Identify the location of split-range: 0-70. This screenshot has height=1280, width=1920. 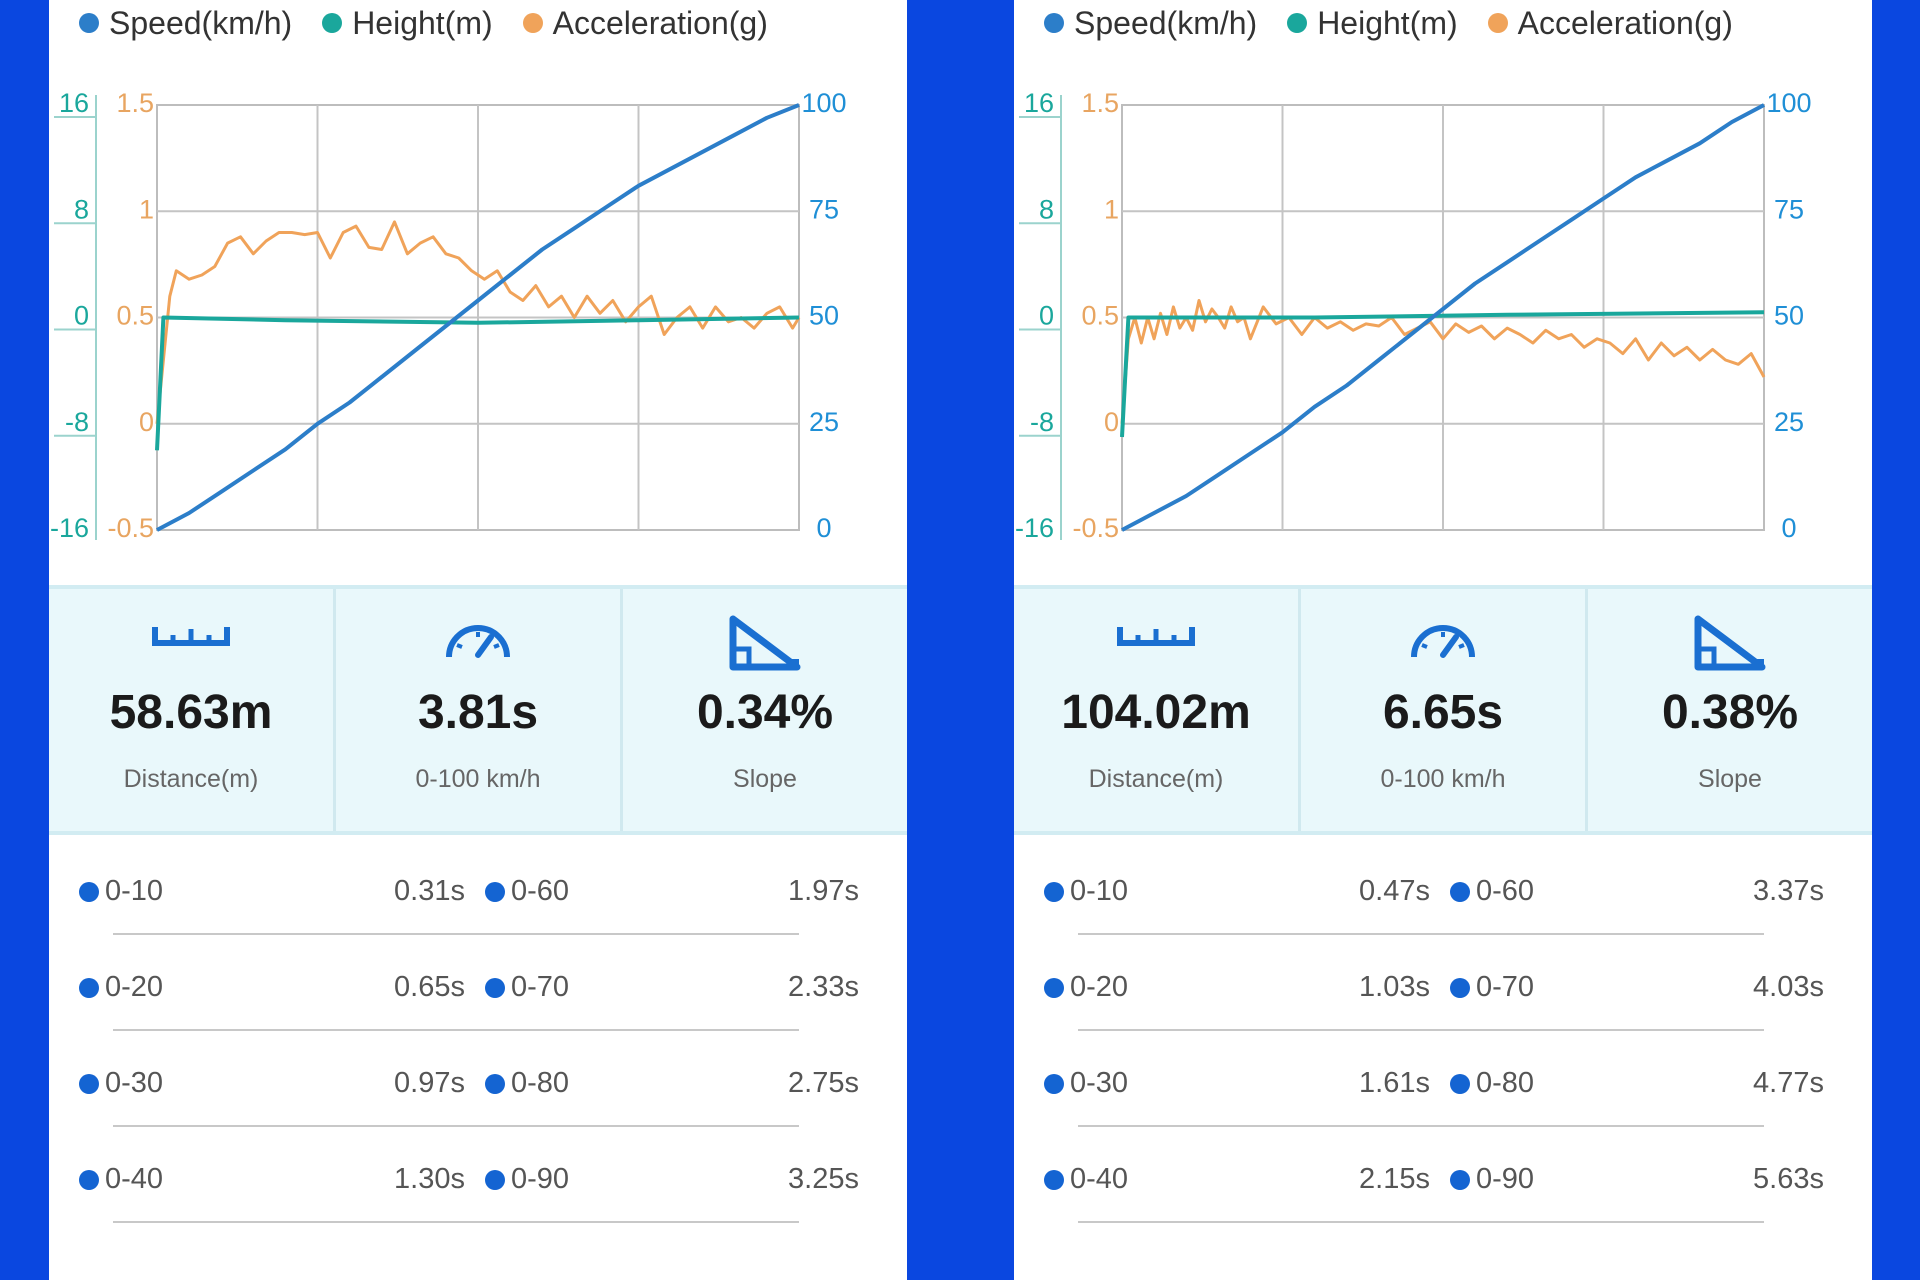
(1492, 987).